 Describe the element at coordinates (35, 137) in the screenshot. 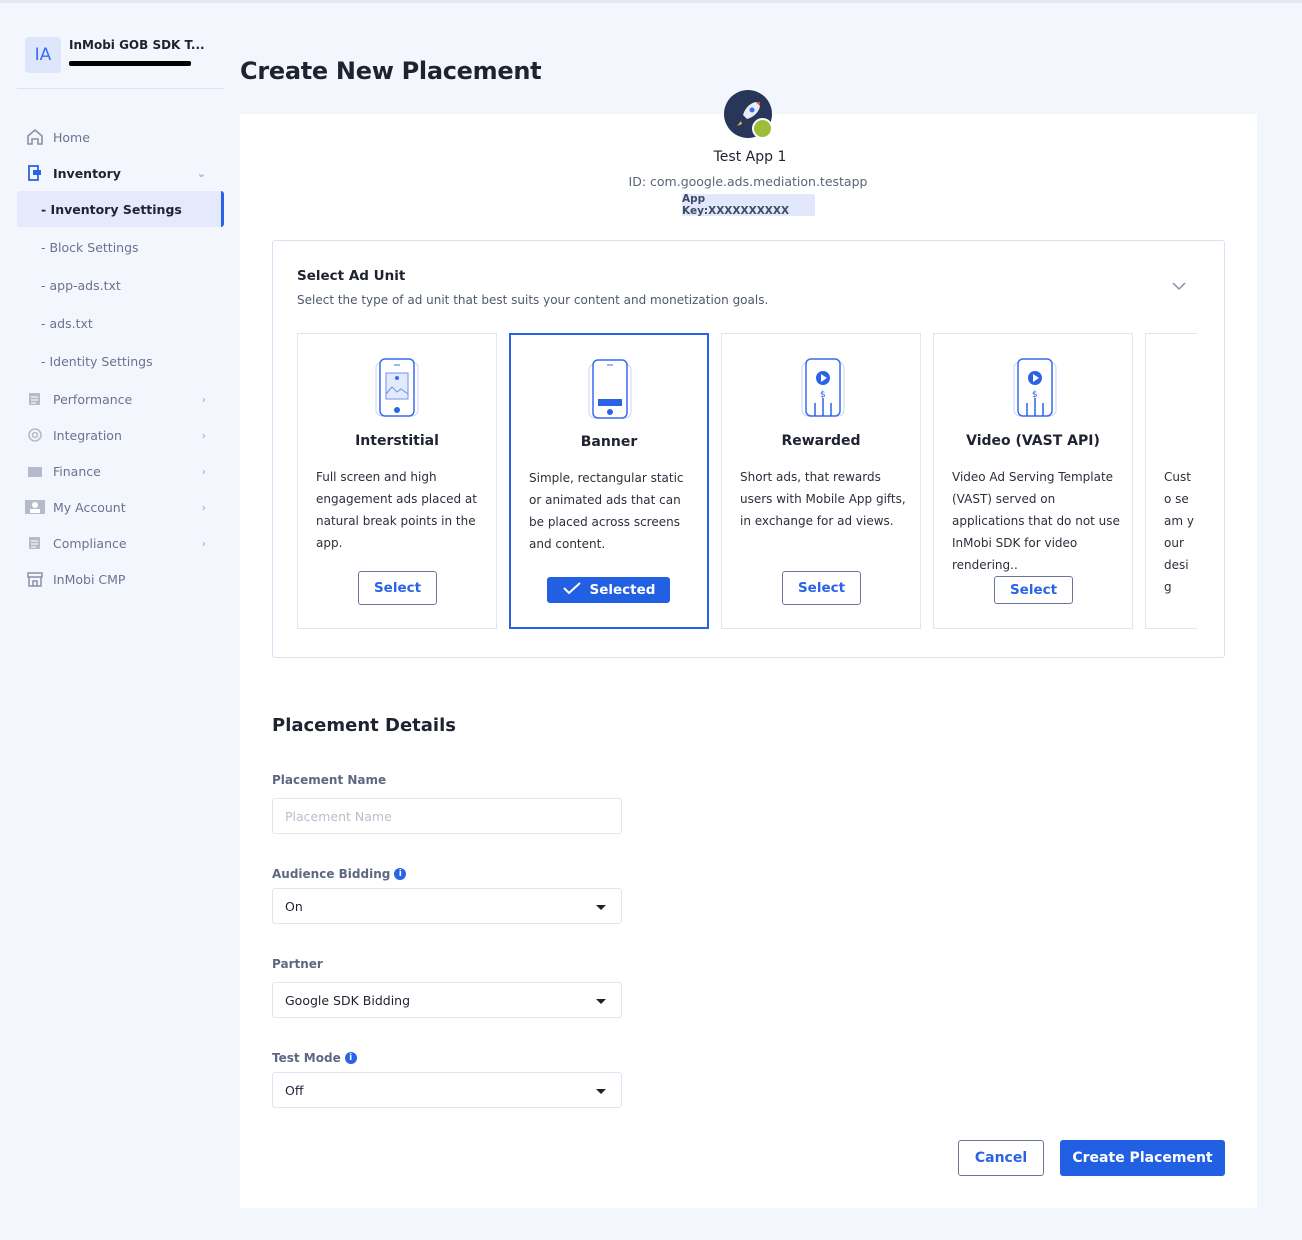

I see `home-icon` at that location.